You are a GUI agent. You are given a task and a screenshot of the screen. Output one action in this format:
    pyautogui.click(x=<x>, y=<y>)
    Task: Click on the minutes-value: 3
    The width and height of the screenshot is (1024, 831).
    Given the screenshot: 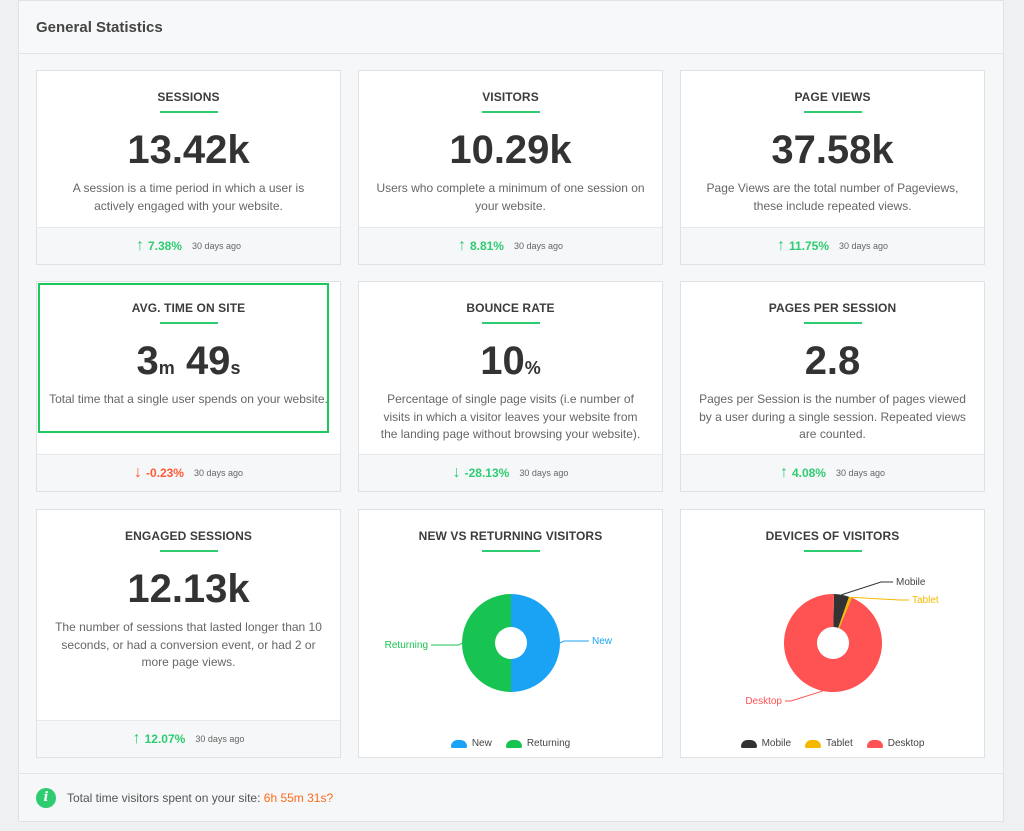 What is the action you would take?
    pyautogui.click(x=147, y=361)
    